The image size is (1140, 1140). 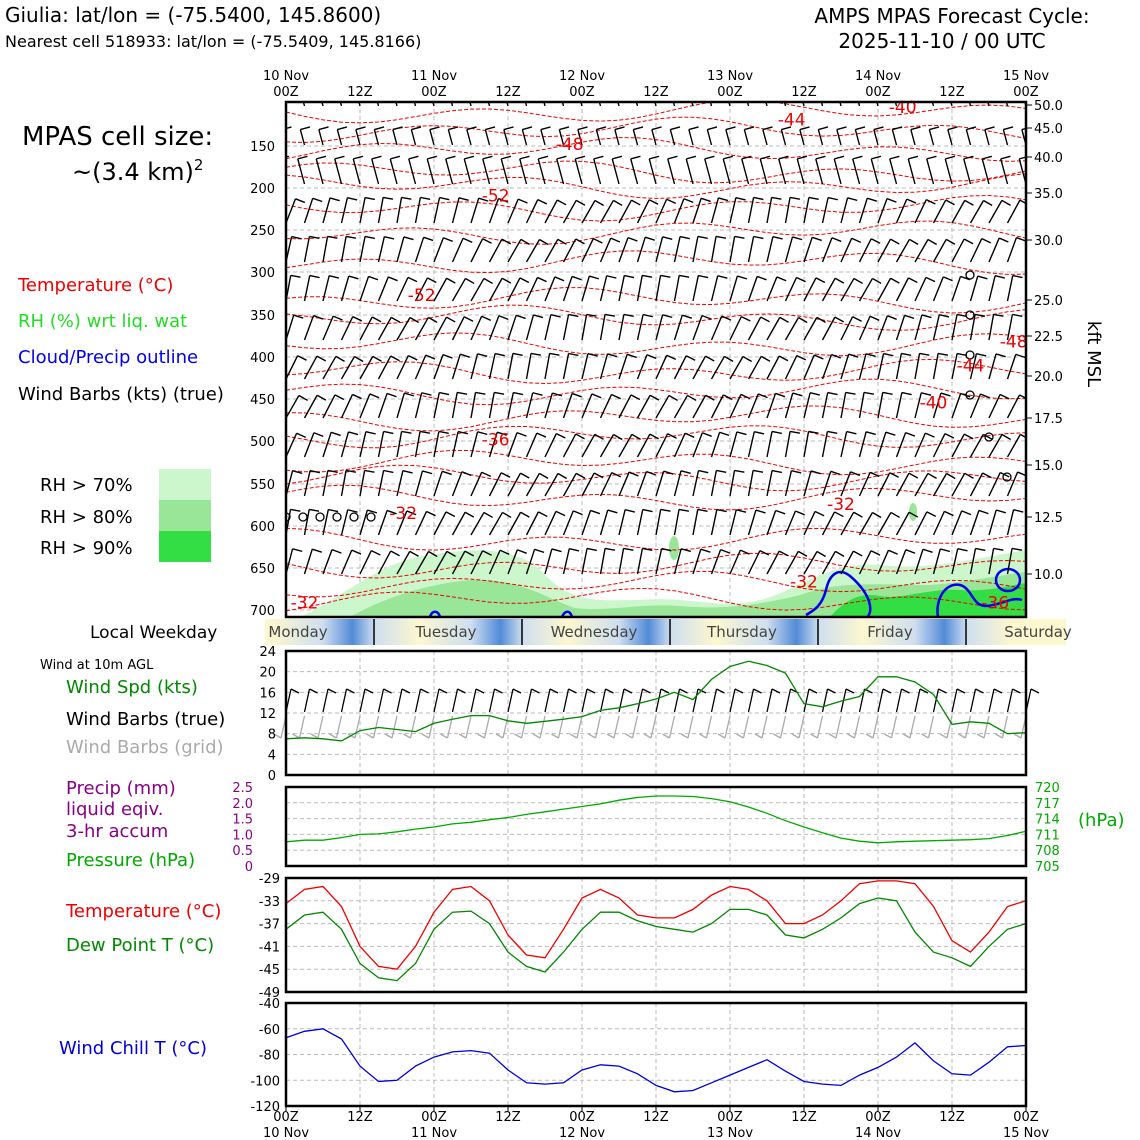 I want to click on legend-rh: RH (%) wrt liq. wat, so click(x=102, y=321).